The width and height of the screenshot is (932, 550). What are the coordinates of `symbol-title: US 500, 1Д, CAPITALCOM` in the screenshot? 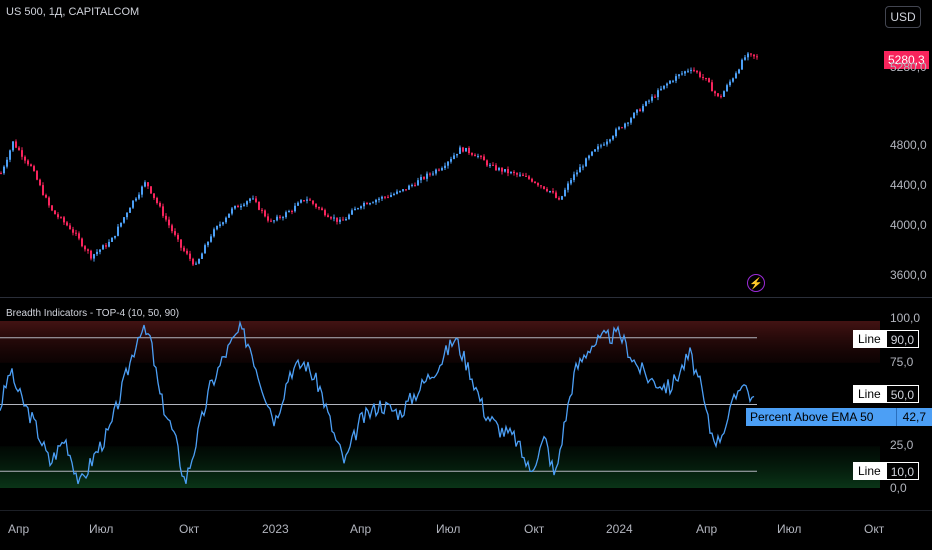 It's located at (73, 12).